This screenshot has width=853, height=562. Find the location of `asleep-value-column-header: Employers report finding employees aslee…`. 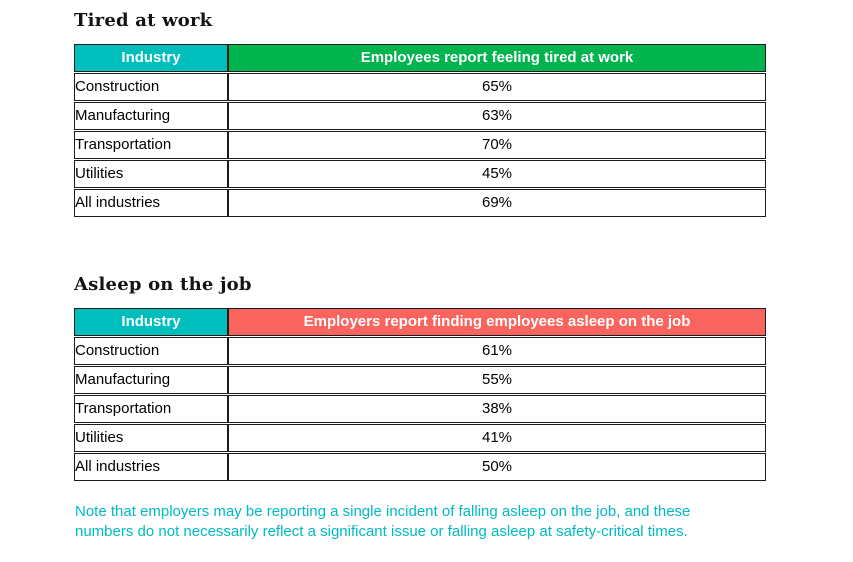

asleep-value-column-header: Employers report finding employees aslee… is located at coordinates (497, 322).